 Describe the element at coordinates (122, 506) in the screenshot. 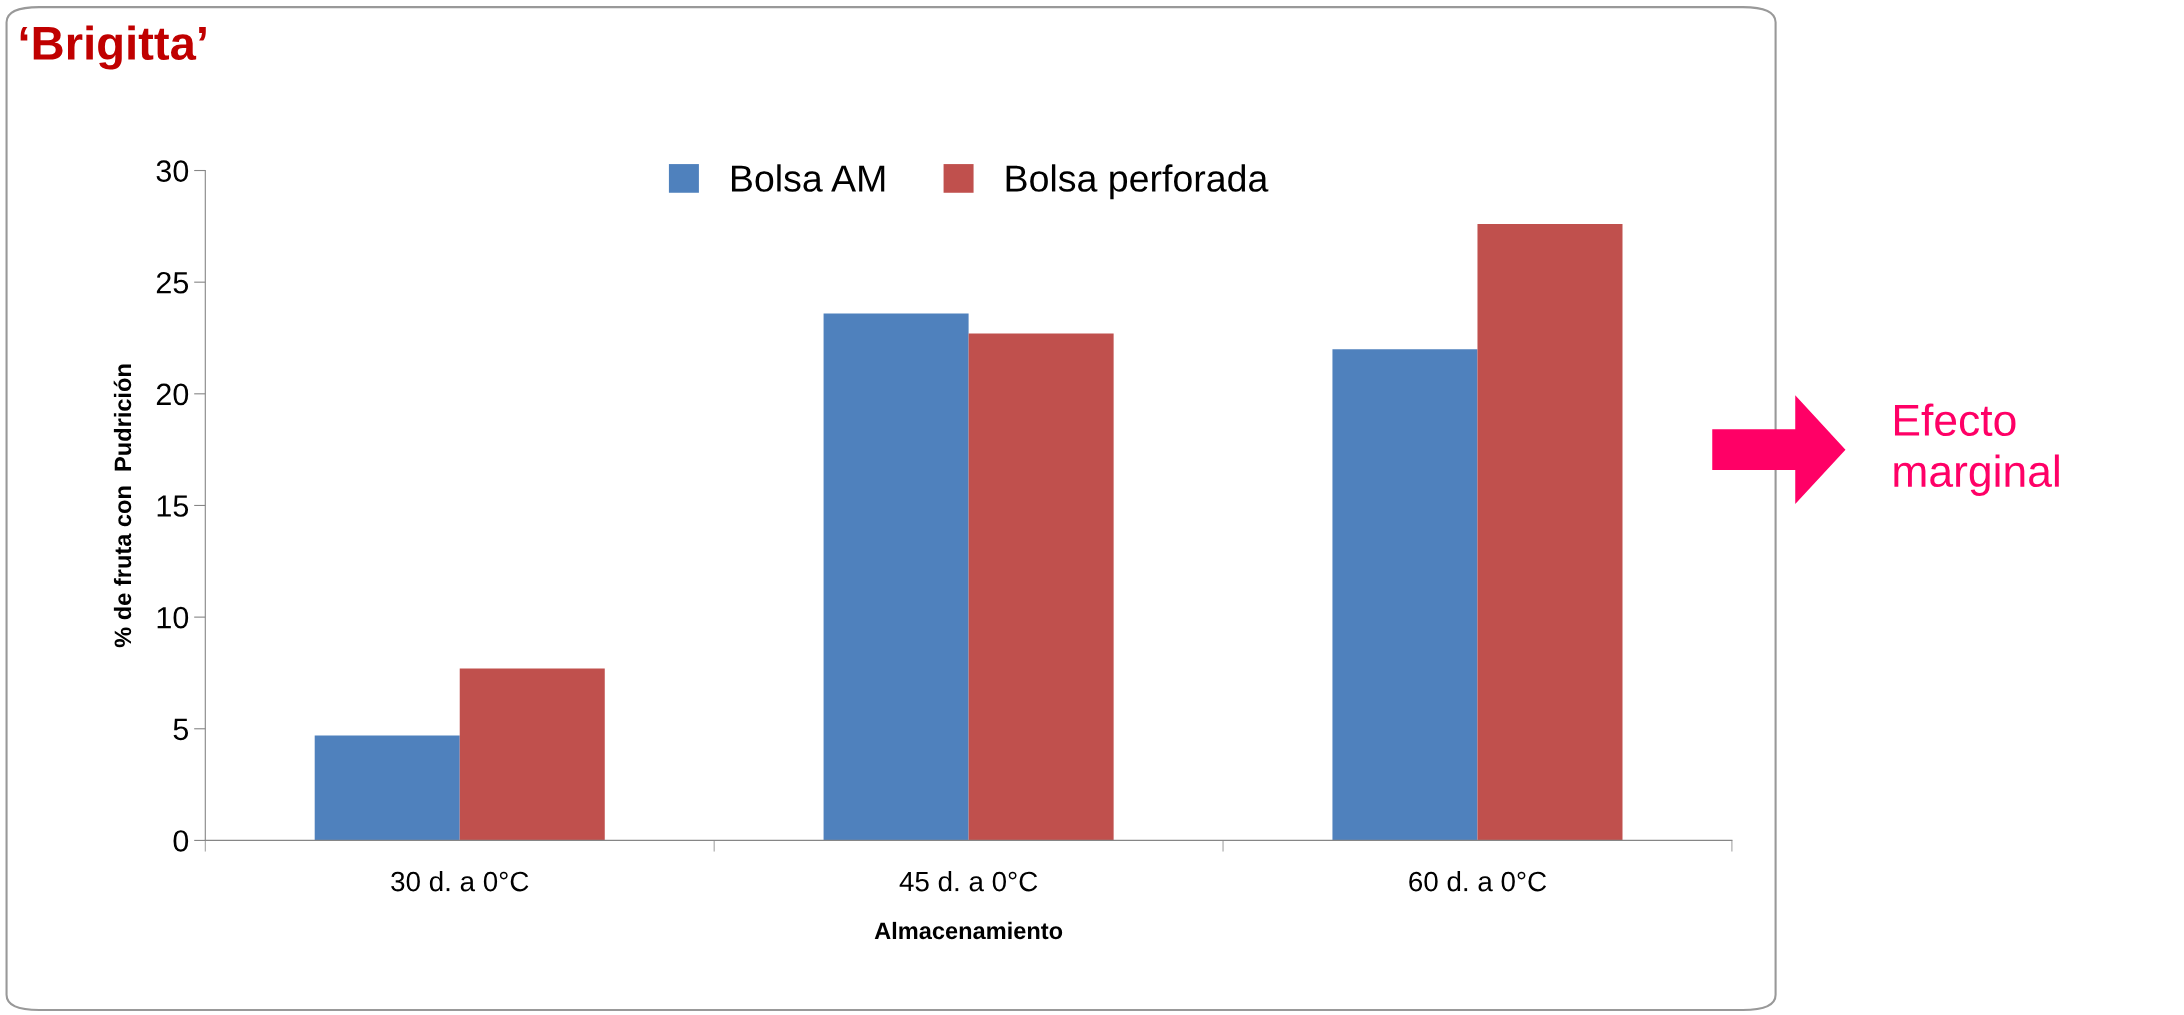

I see `y-axis-title: % de fruta con Pudrición` at that location.